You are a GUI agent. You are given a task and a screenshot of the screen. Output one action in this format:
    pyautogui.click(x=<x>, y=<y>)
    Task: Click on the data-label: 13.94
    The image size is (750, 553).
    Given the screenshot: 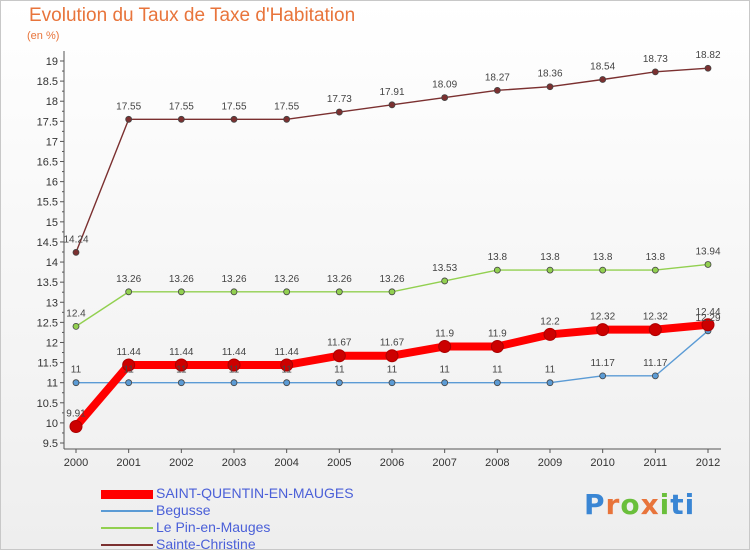 What is the action you would take?
    pyautogui.click(x=707, y=251)
    